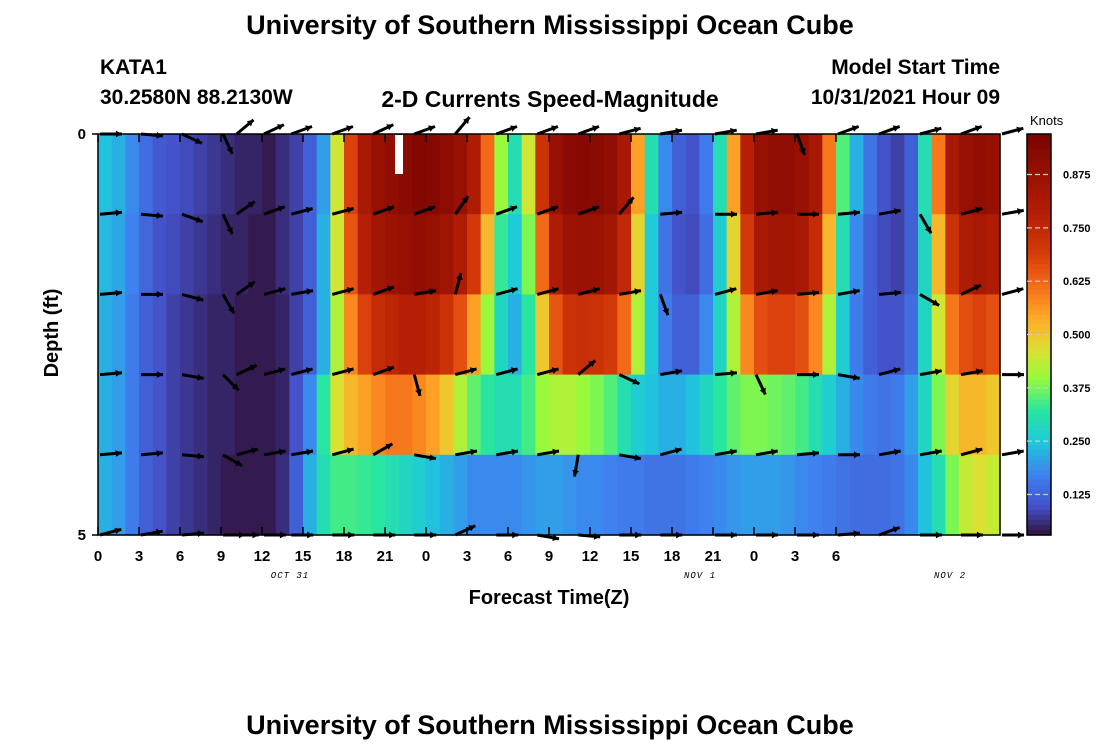 The image size is (1100, 750). I want to click on x-tick-label: 15, so click(631, 556).